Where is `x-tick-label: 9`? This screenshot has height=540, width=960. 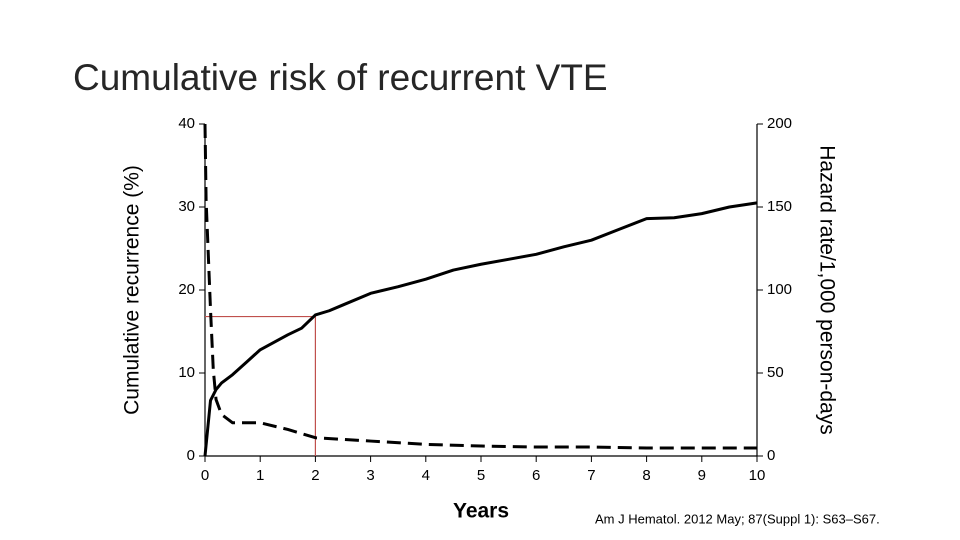 x-tick-label: 9 is located at coordinates (702, 475).